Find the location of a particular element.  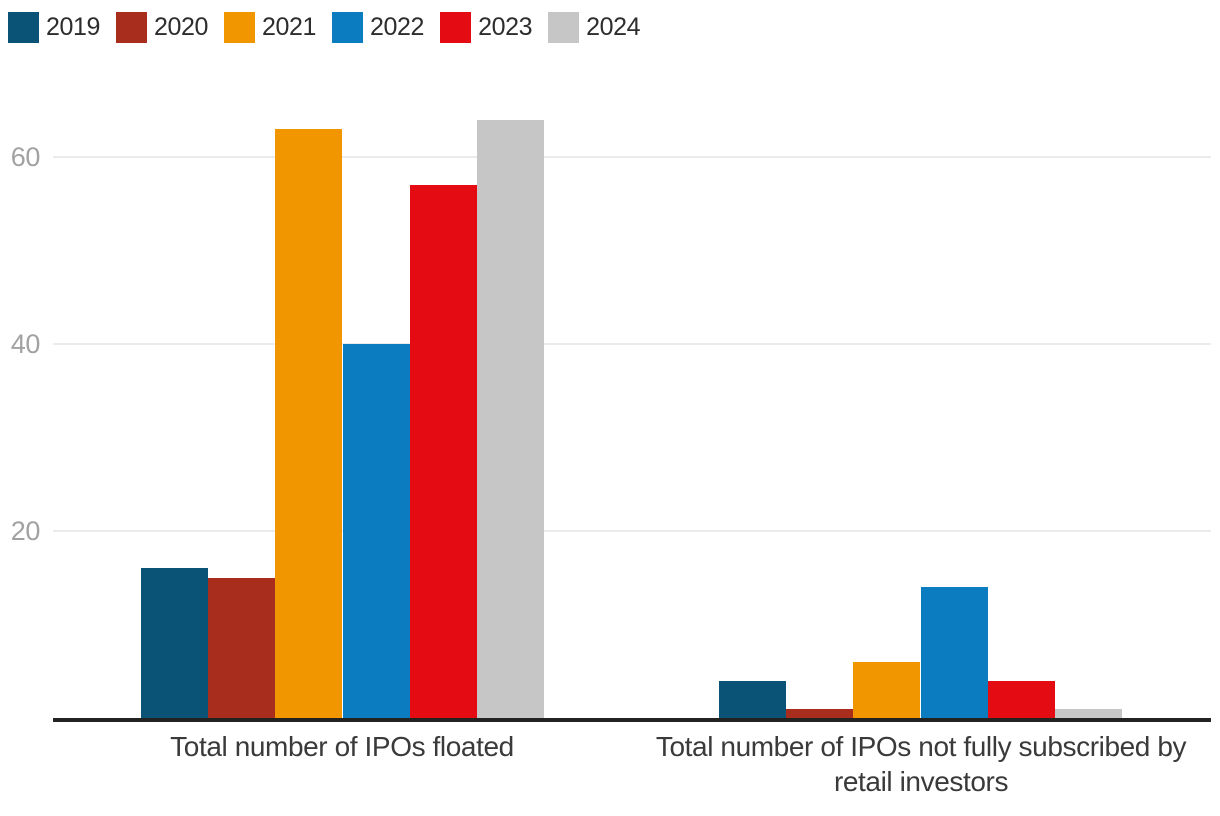

y-tick-label-20: 20 is located at coordinates (25, 531).